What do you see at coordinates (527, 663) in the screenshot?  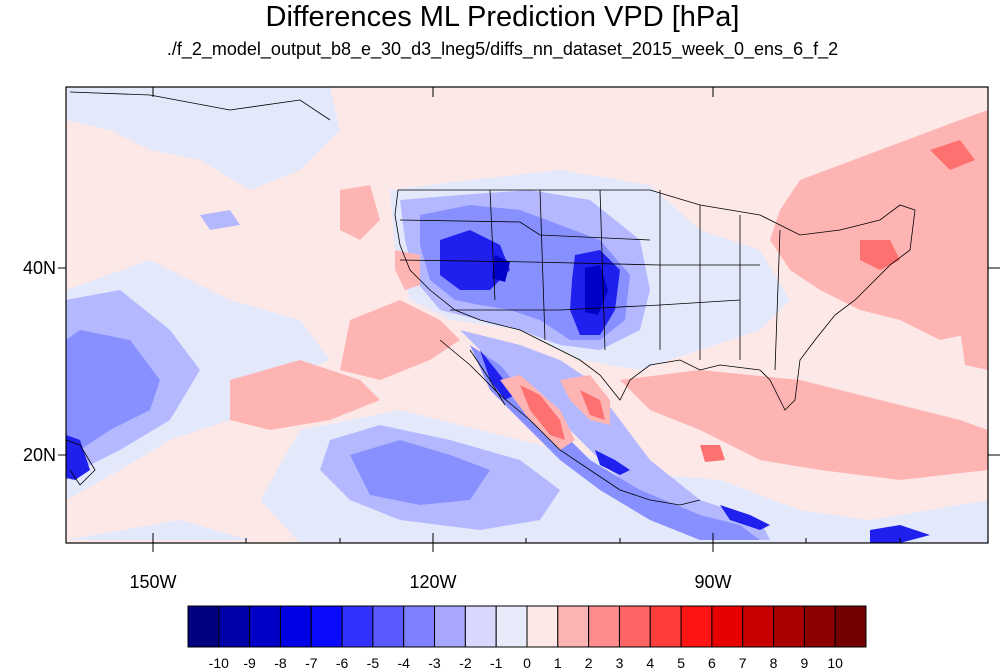 I see `colorbar-tick-label: 0` at bounding box center [527, 663].